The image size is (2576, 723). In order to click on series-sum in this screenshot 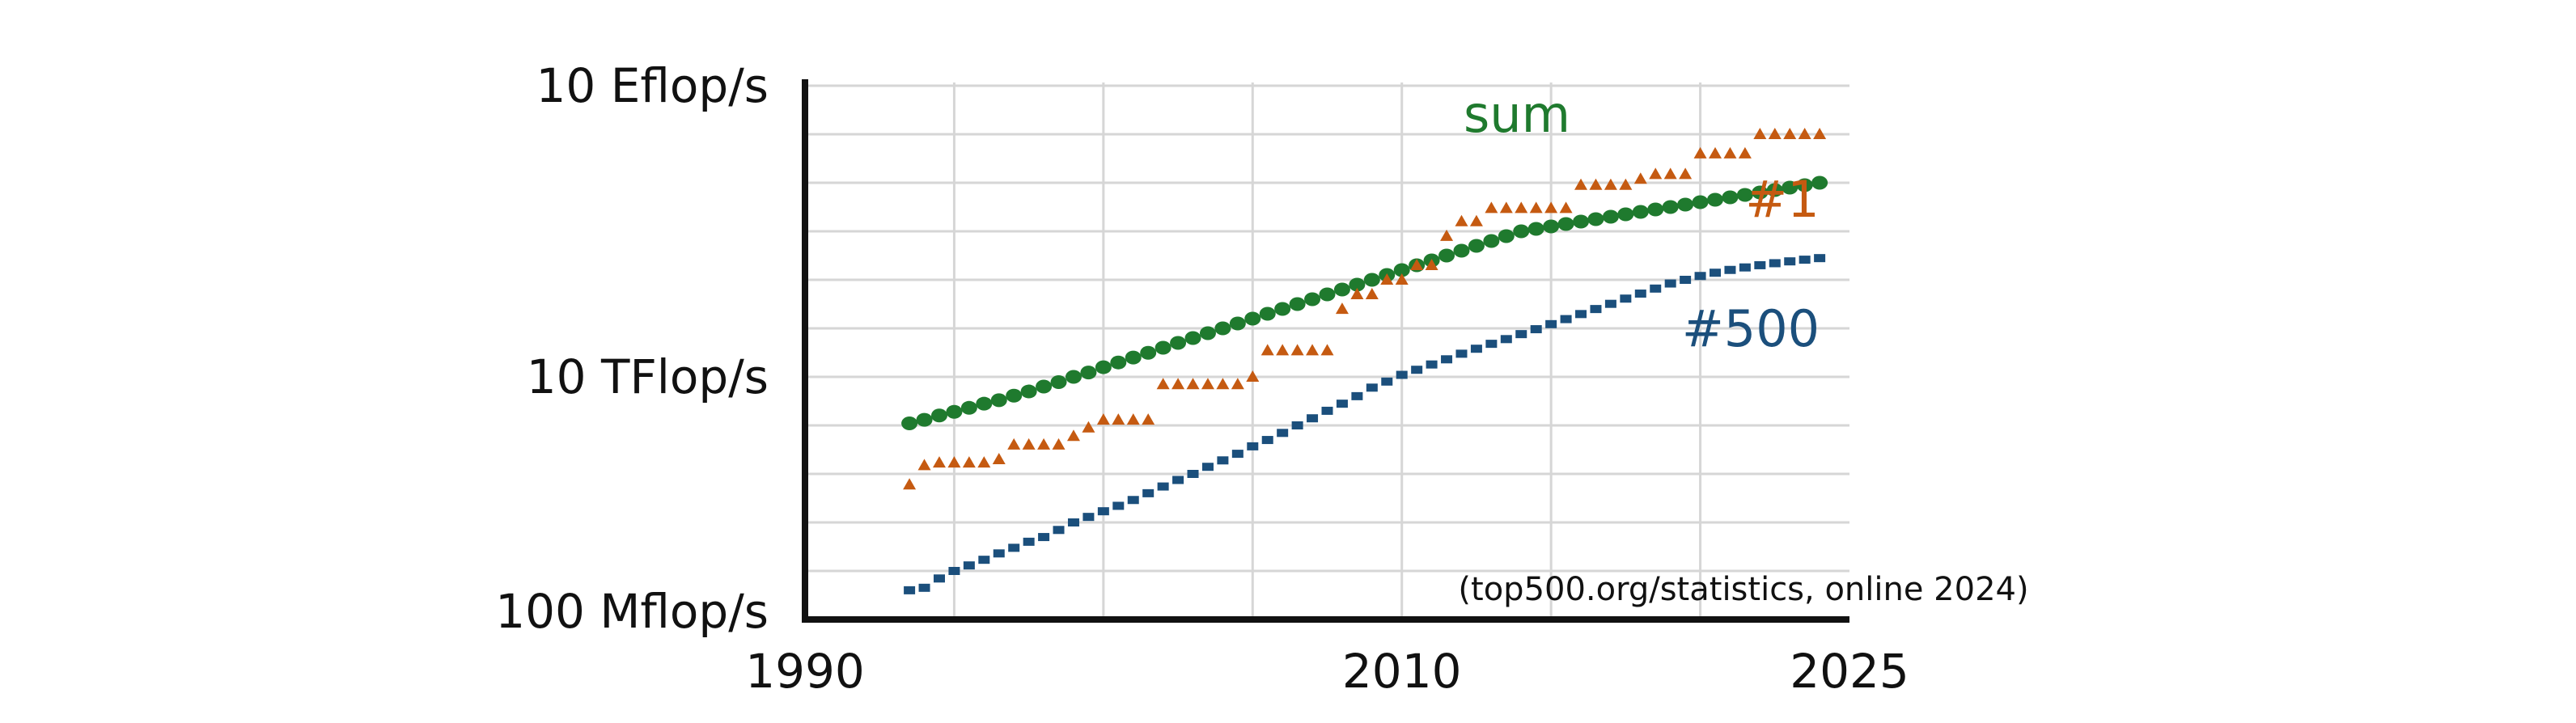, I will do `click(1364, 303)`.